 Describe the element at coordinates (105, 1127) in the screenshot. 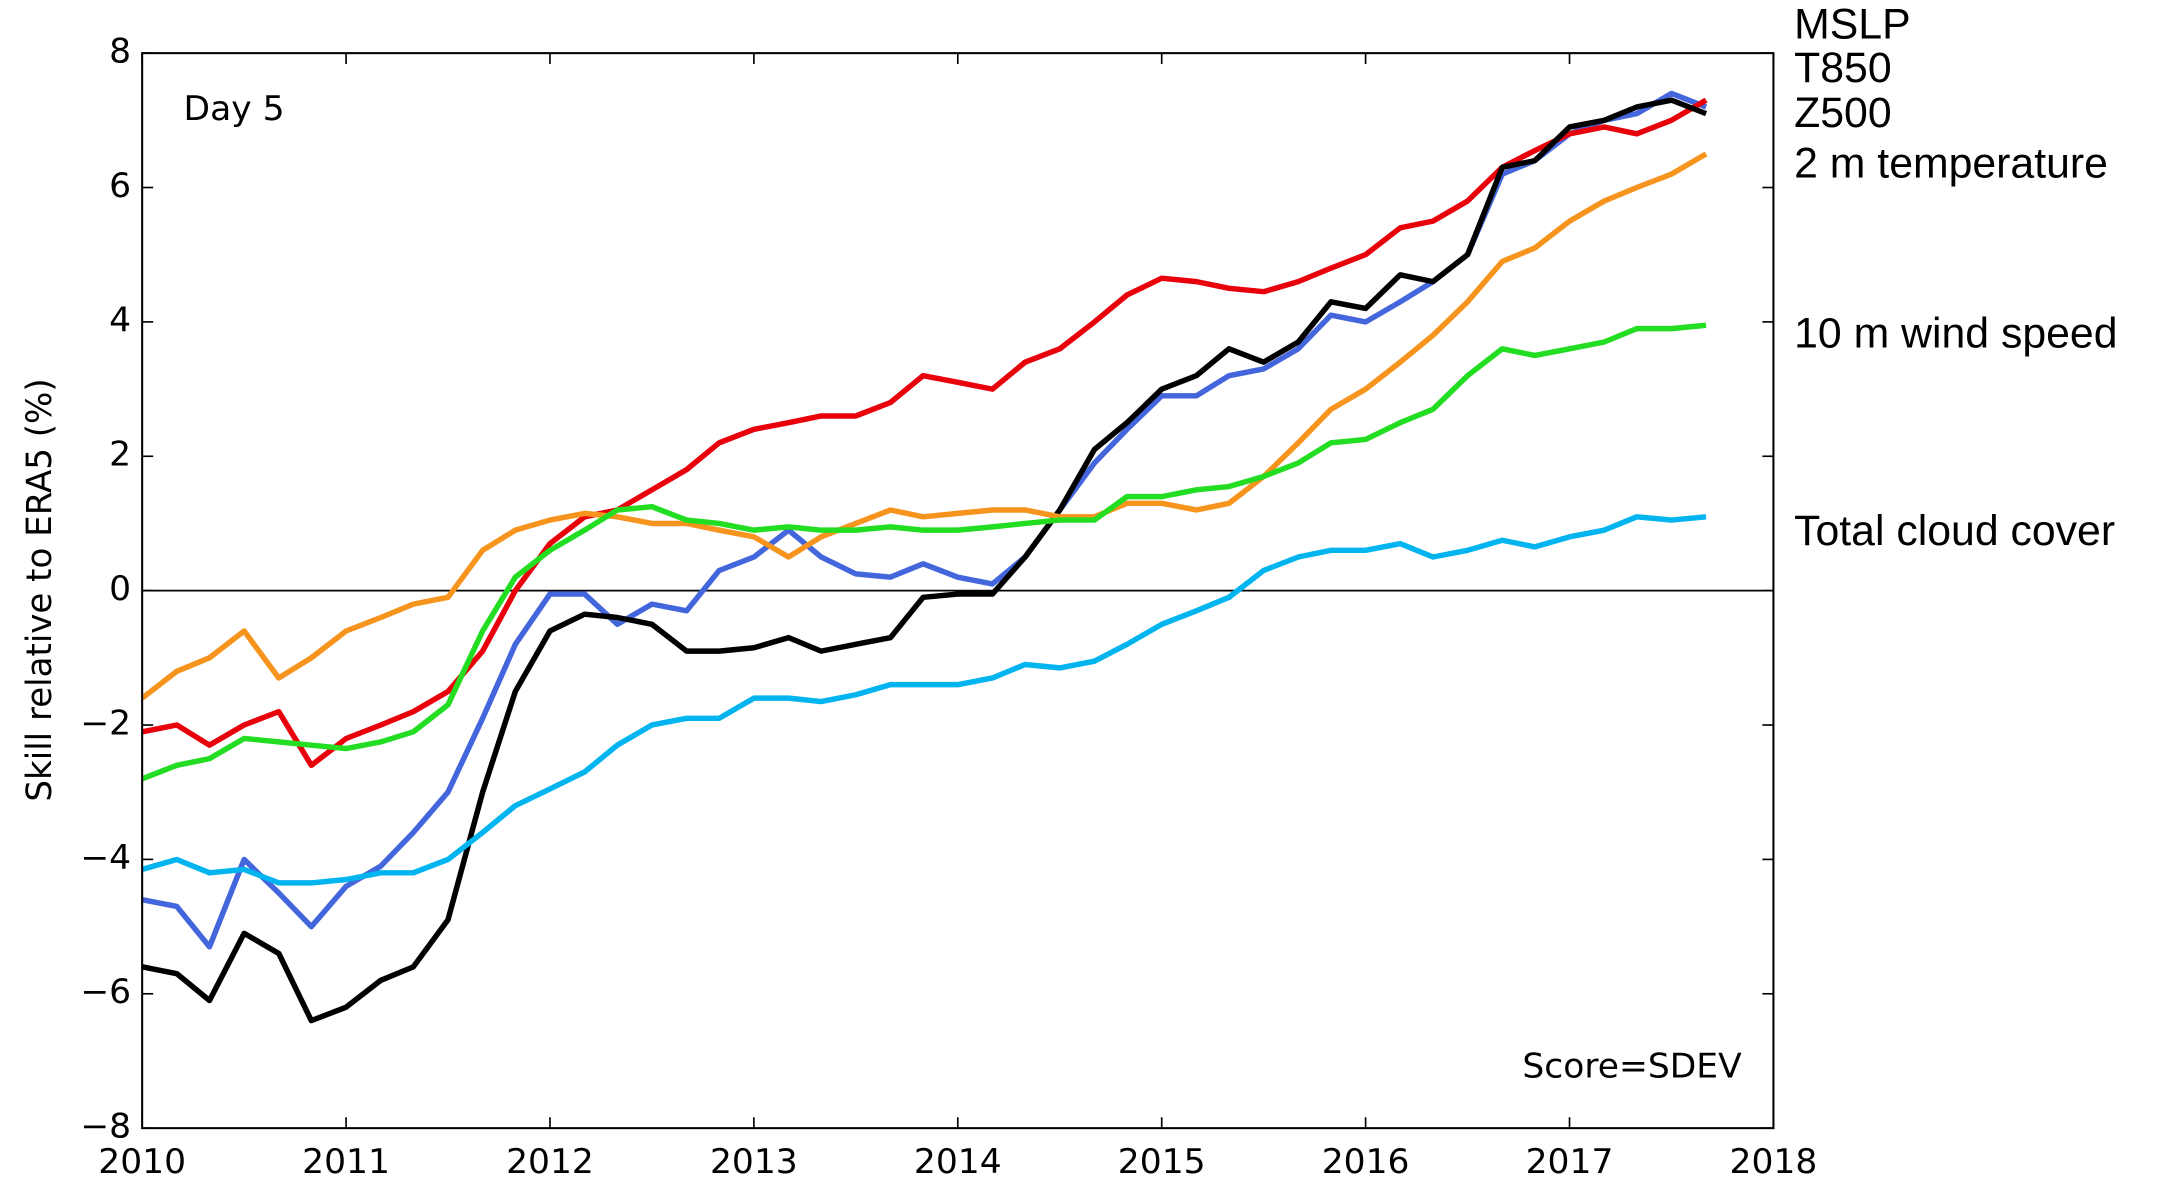

I see `y-tick-label: −8` at that location.